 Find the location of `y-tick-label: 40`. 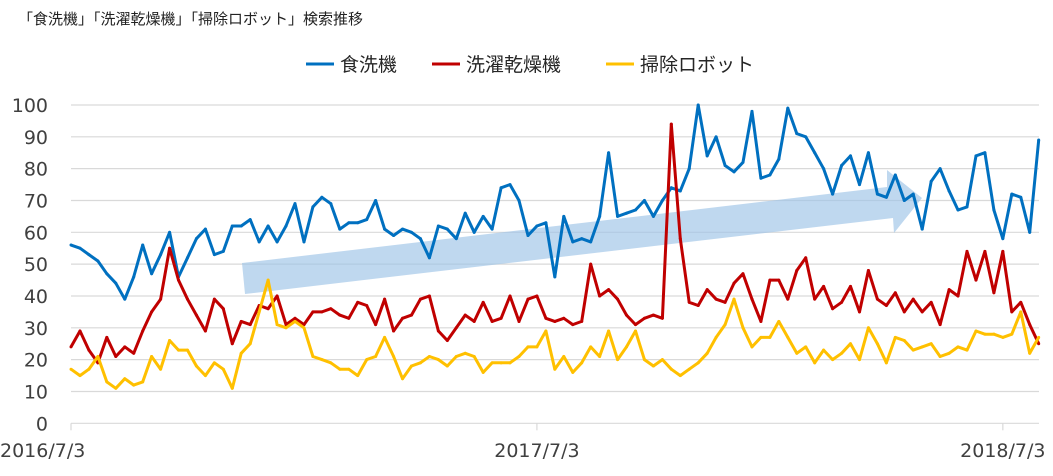

y-tick-label: 40 is located at coordinates (36, 297).